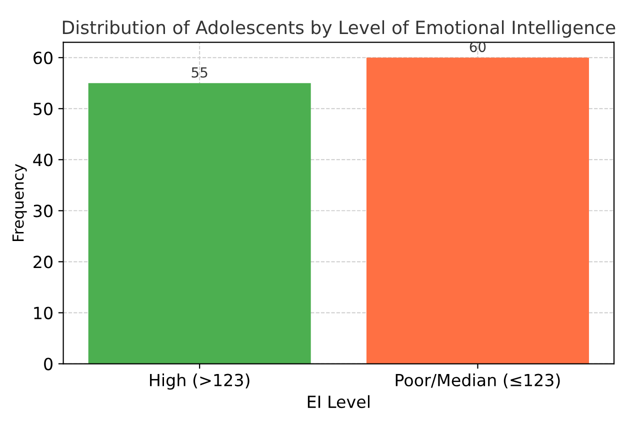 Image resolution: width=633 pixels, height=423 pixels. Describe the element at coordinates (42, 160) in the screenshot. I see `y-tick-label: 40` at that location.